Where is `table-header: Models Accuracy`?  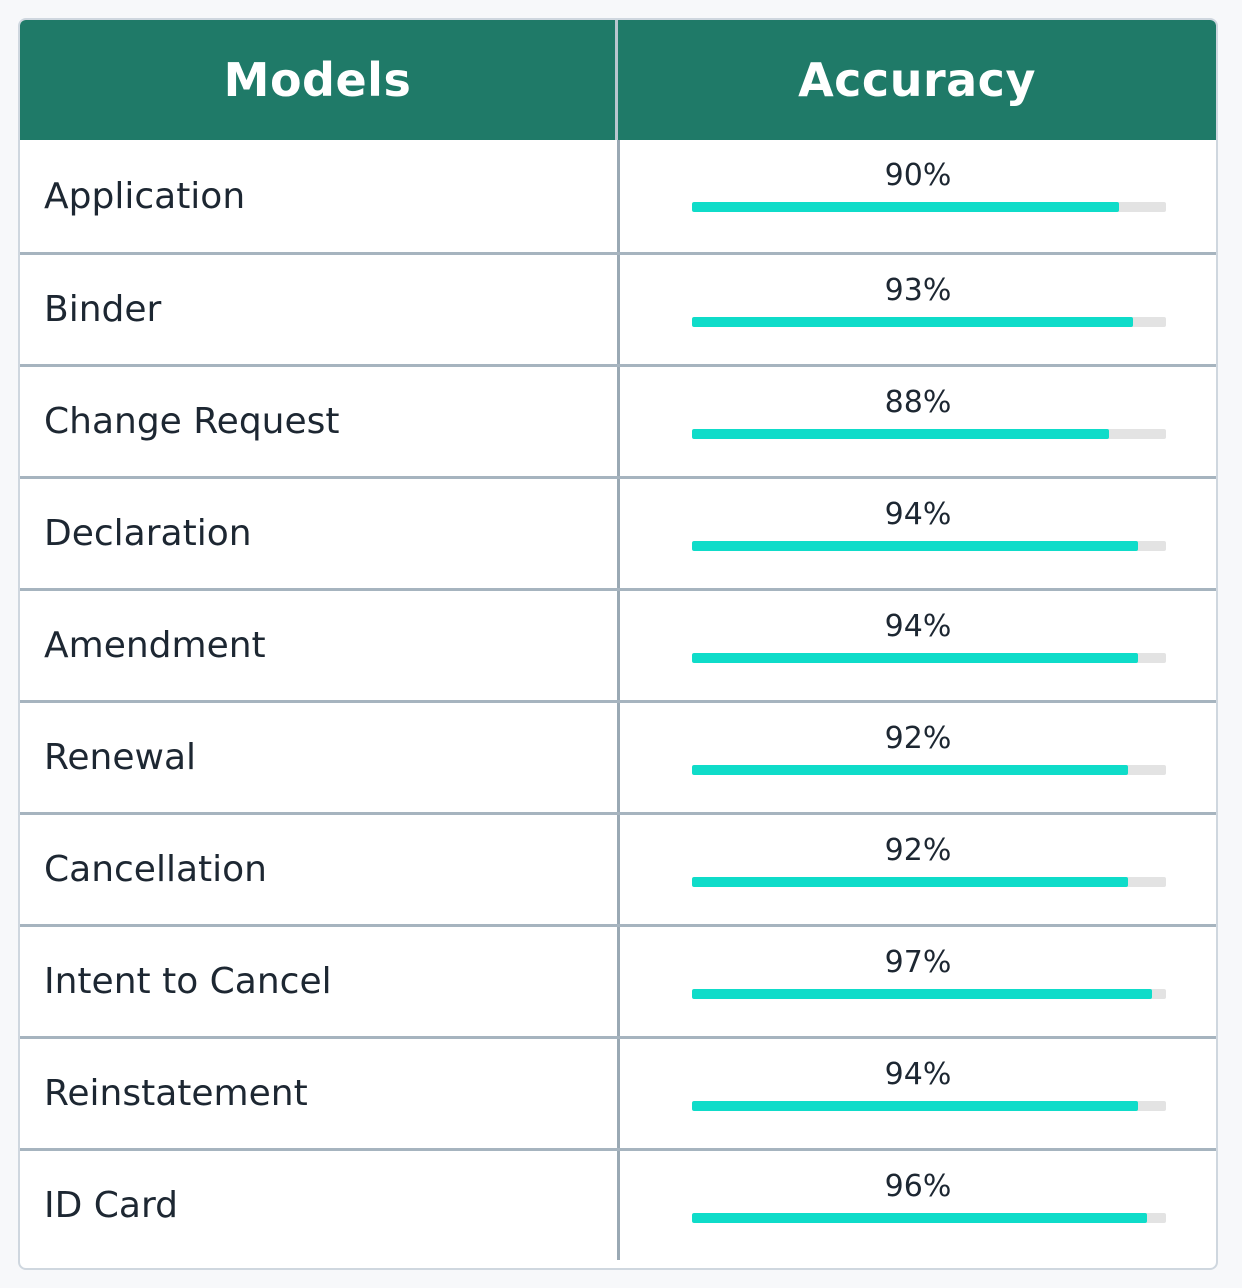 table-header: Models Accuracy is located at coordinates (618, 80).